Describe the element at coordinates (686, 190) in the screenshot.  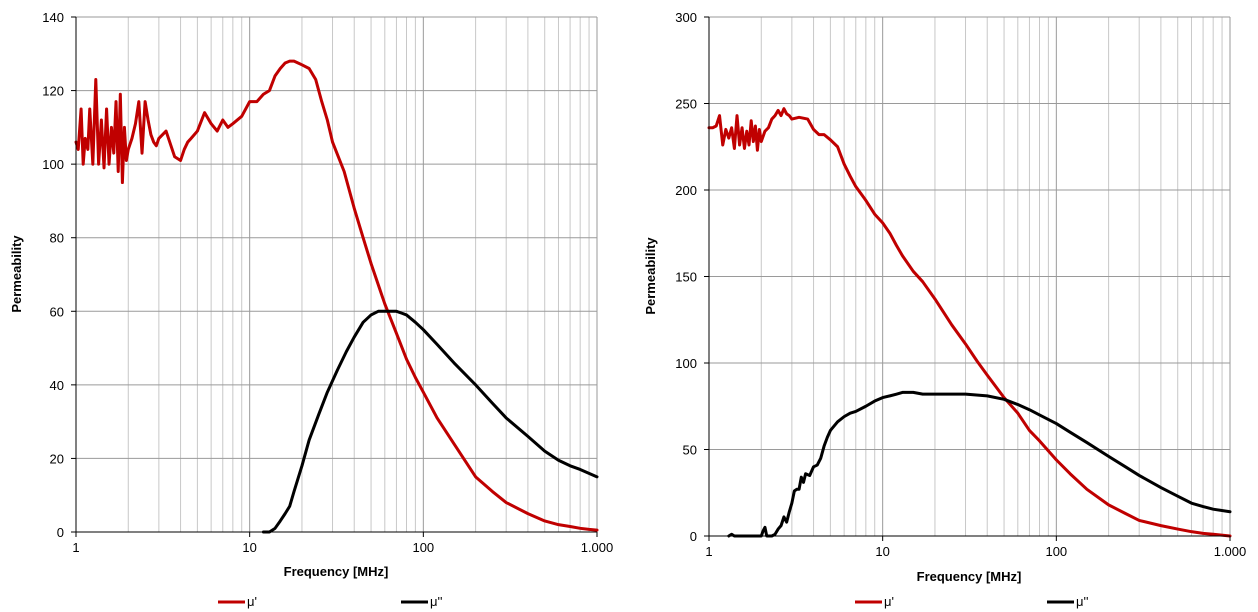
I see `y-tick-label: 200` at that location.